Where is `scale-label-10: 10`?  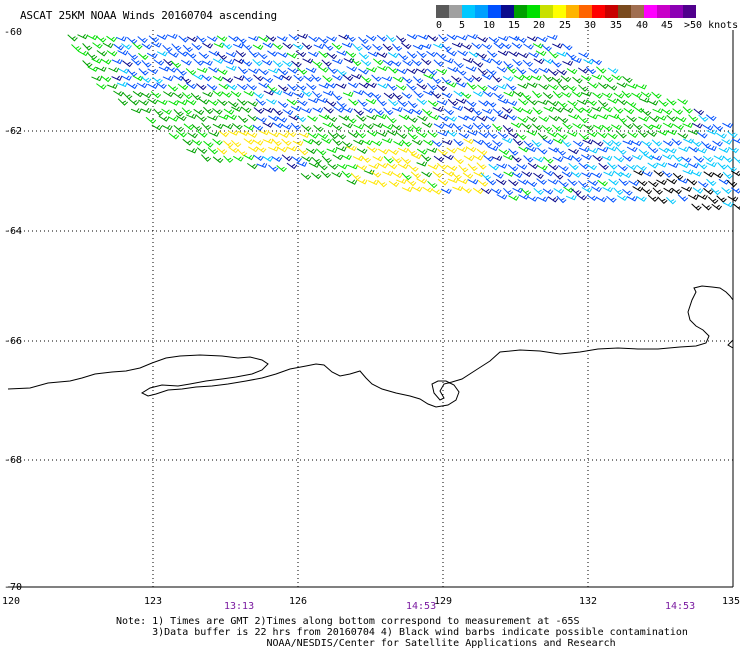
scale-label-10: 10 is located at coordinates (489, 25).